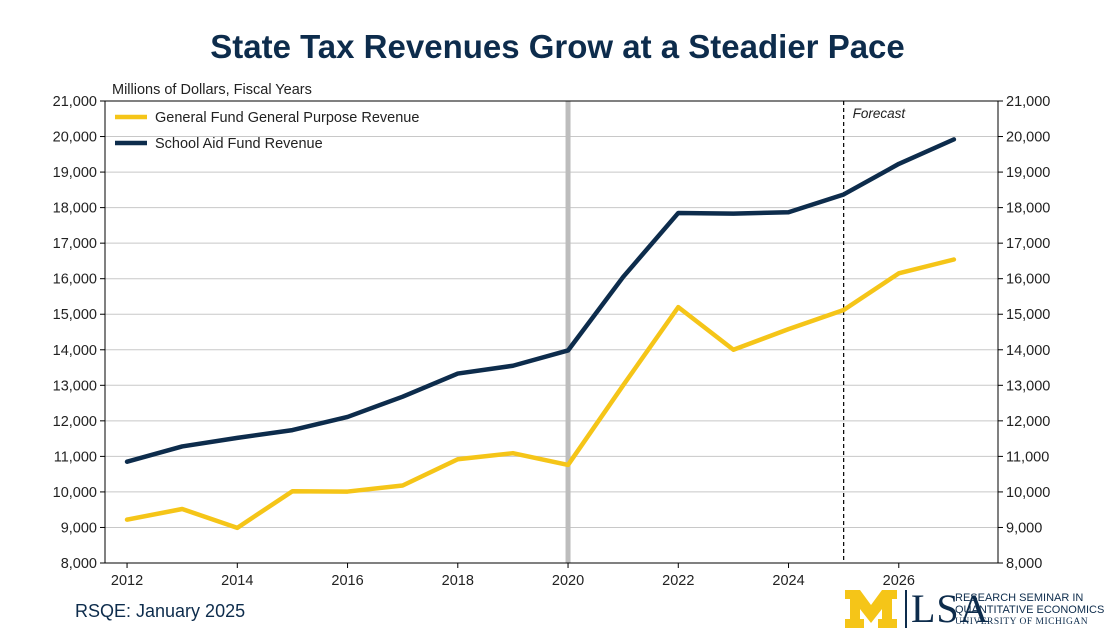 The height and width of the screenshot is (633, 1115). Describe the element at coordinates (1028, 386) in the screenshot. I see `y-tick-label-right: 13,000` at that location.